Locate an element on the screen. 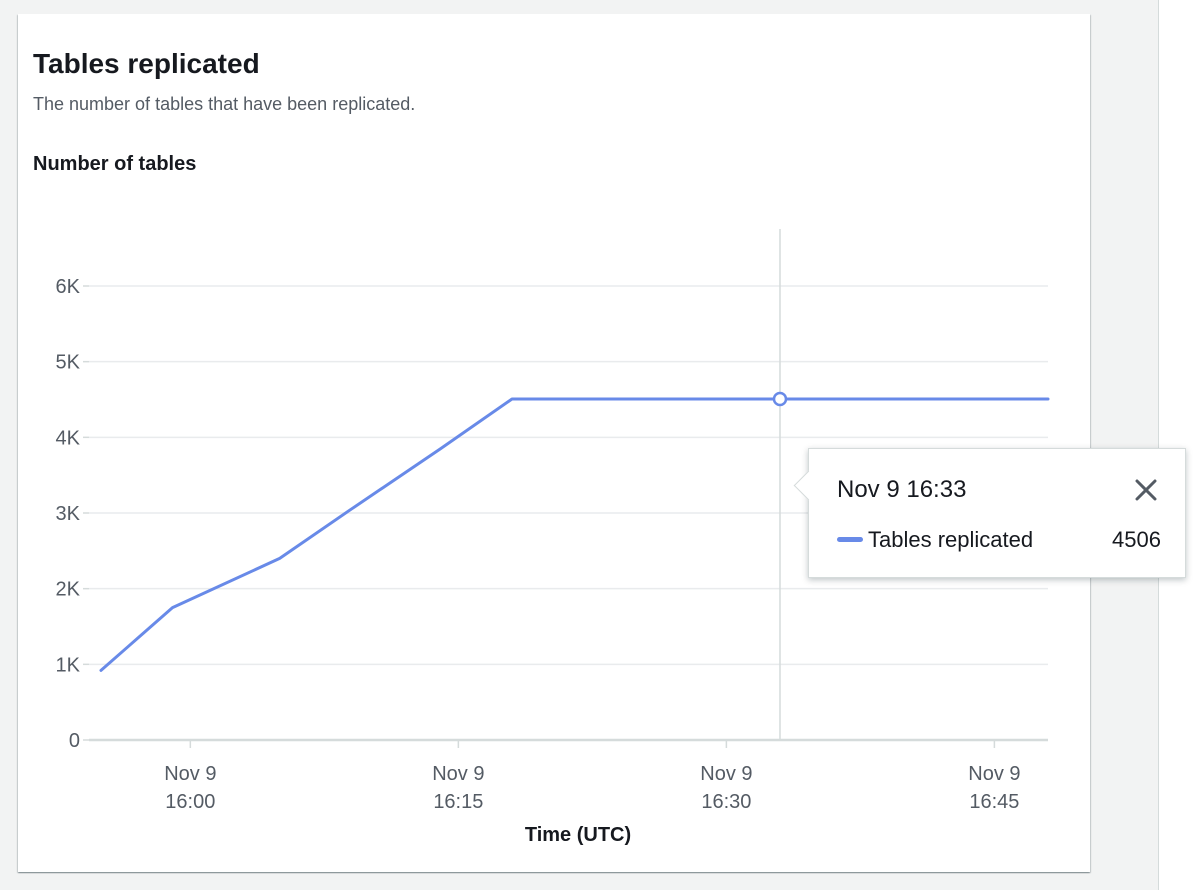 The image size is (1200, 890). x-tick-label: 16:00 is located at coordinates (190, 802).